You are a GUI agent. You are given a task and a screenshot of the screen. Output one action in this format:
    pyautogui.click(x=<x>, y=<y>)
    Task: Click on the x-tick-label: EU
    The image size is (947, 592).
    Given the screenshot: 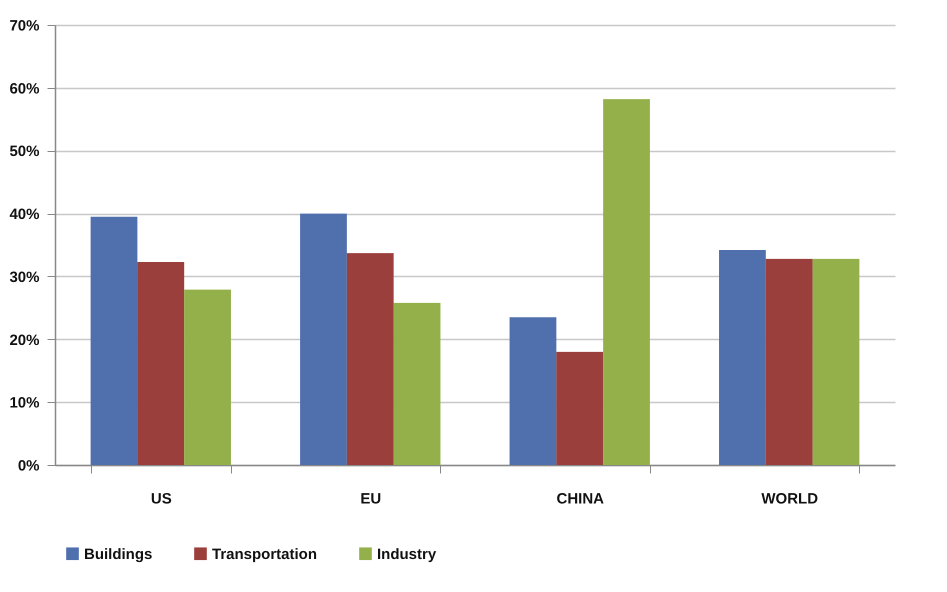 What is the action you would take?
    pyautogui.click(x=371, y=499)
    